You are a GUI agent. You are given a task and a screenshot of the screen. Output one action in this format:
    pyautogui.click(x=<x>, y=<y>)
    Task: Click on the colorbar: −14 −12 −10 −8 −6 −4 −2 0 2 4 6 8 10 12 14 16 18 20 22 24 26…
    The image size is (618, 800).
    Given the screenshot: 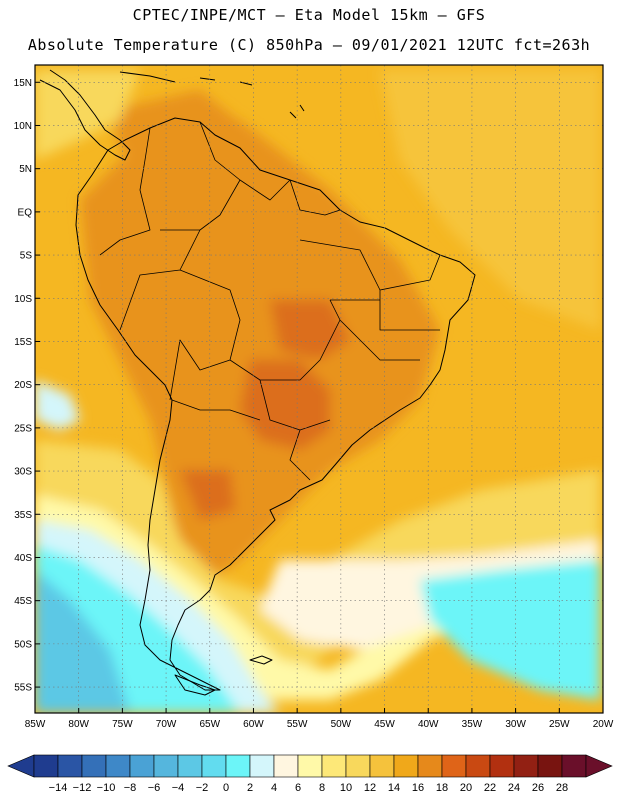 What is the action you would take?
    pyautogui.click(x=310, y=774)
    